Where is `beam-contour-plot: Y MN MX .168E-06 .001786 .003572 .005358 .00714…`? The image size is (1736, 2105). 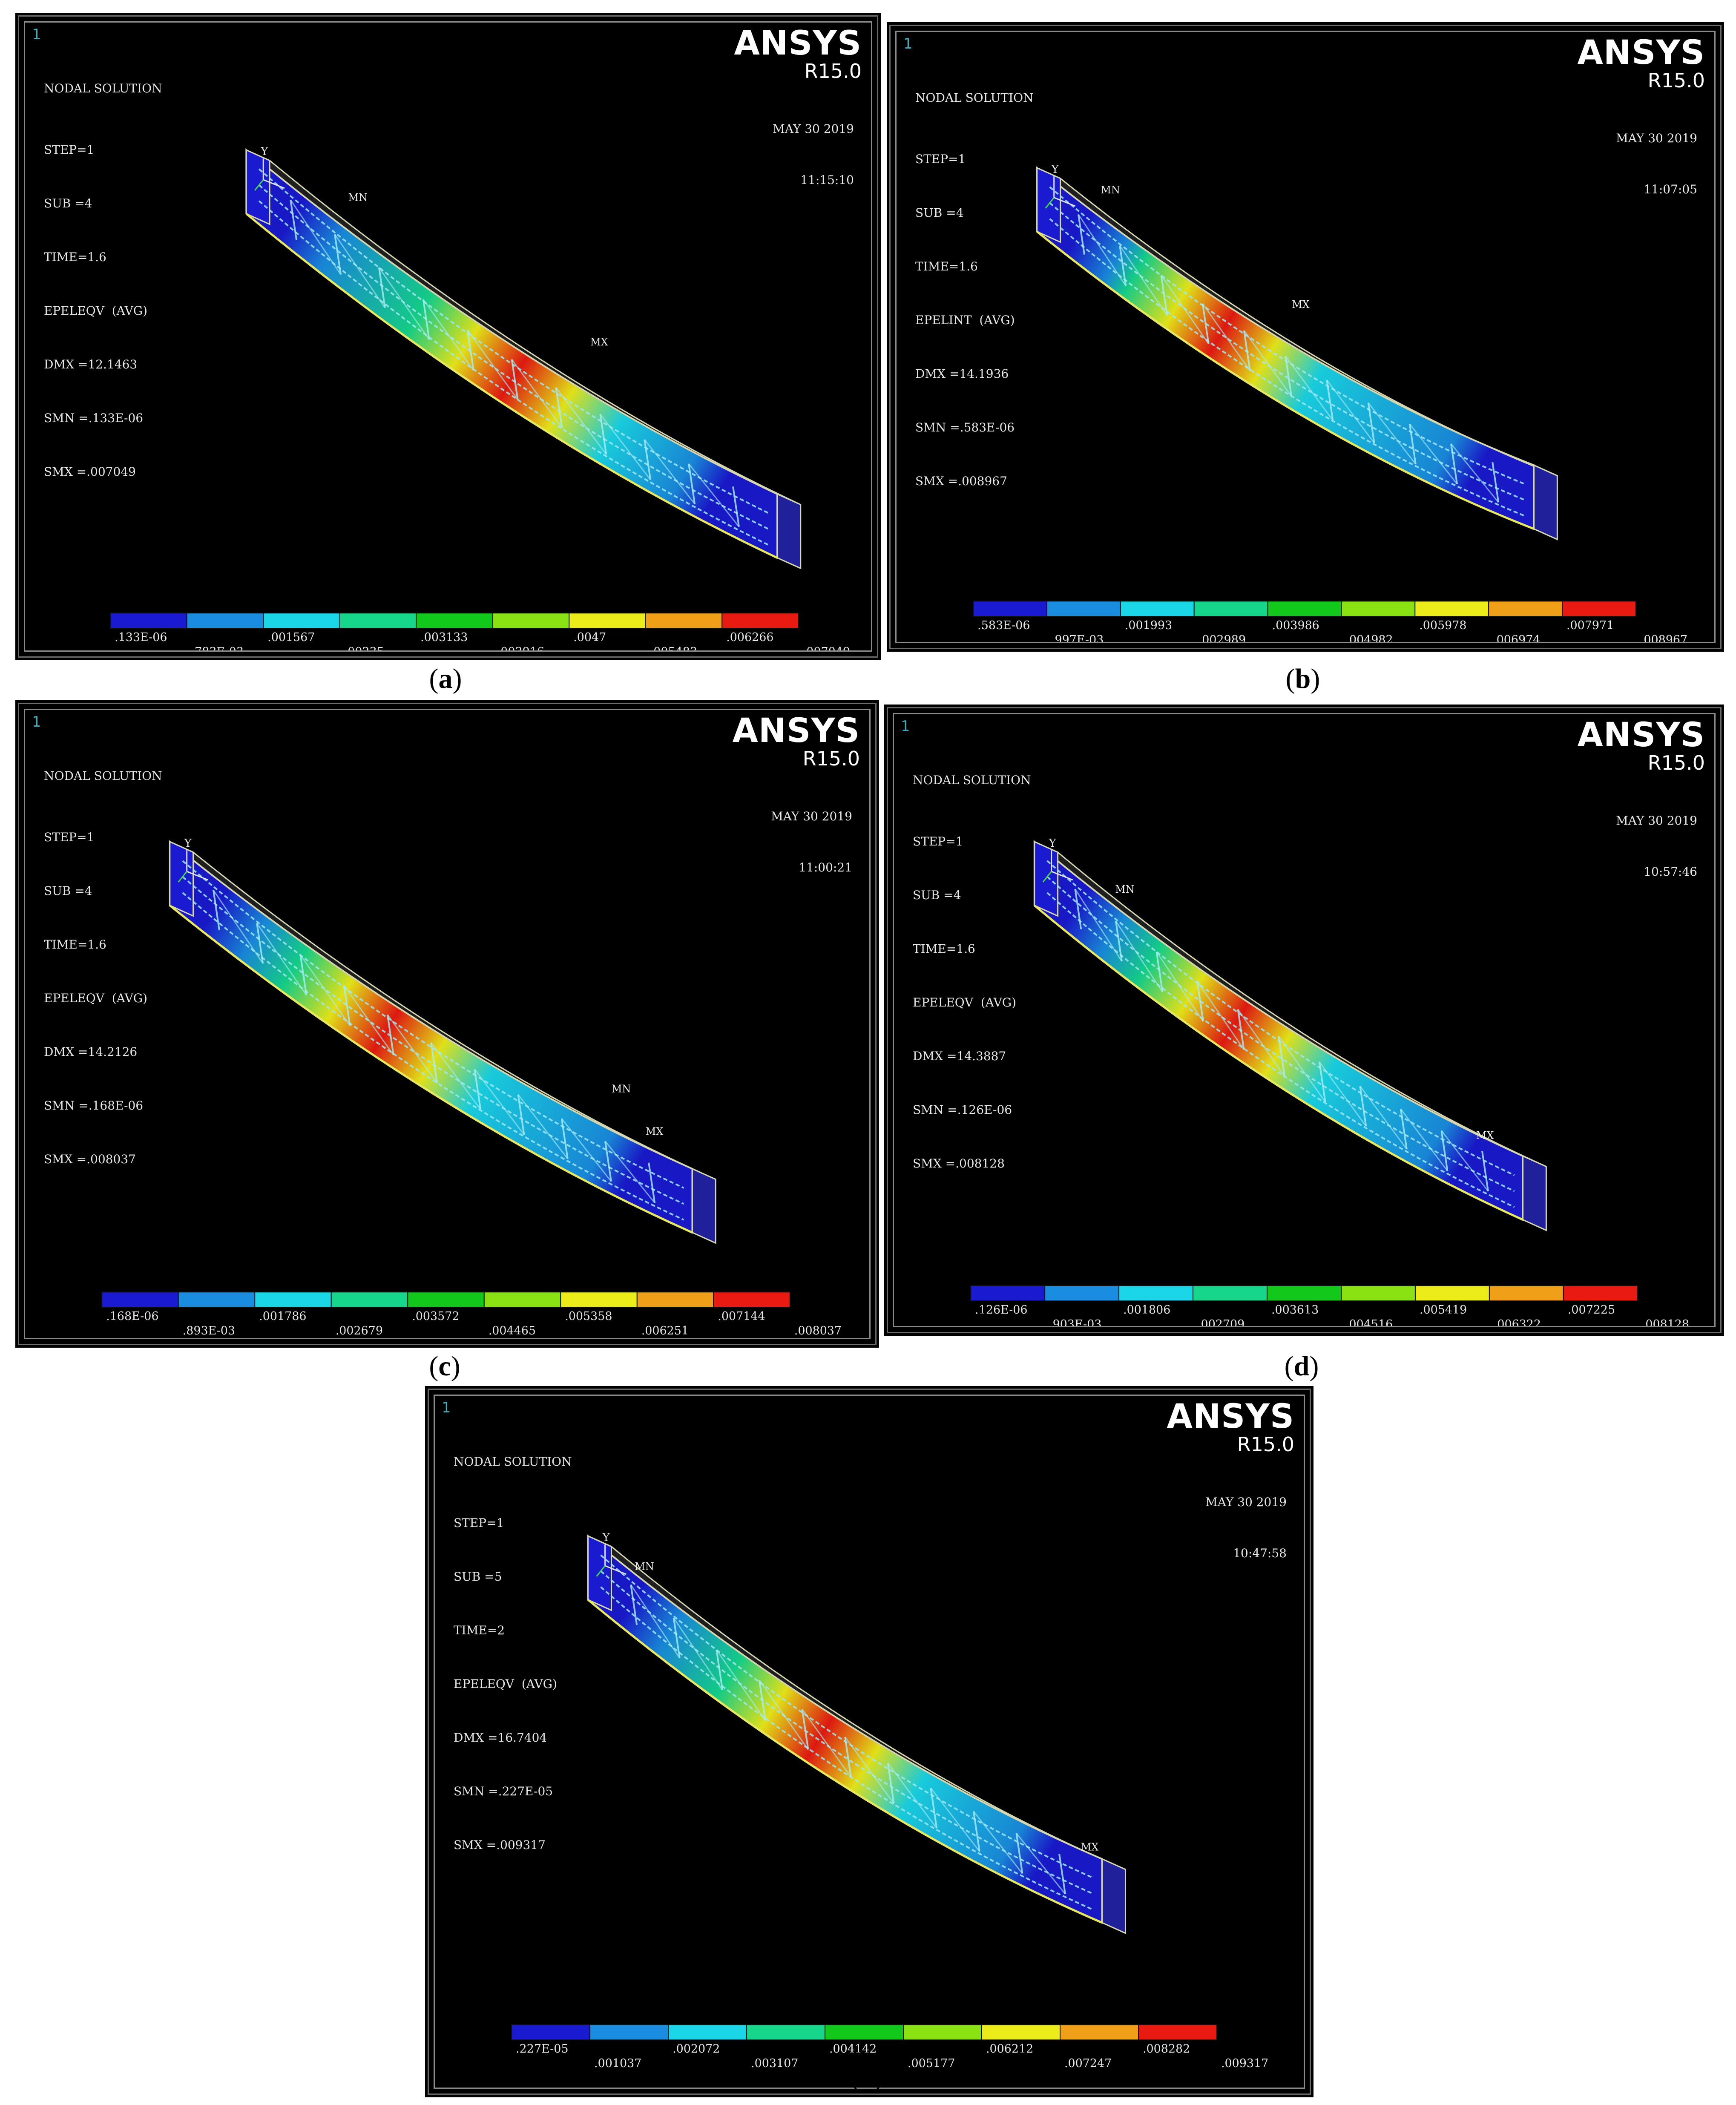
beam-contour-plot: Y MN MX .168E-06 .001786 .003572 .005358 .00714… is located at coordinates (447, 1024).